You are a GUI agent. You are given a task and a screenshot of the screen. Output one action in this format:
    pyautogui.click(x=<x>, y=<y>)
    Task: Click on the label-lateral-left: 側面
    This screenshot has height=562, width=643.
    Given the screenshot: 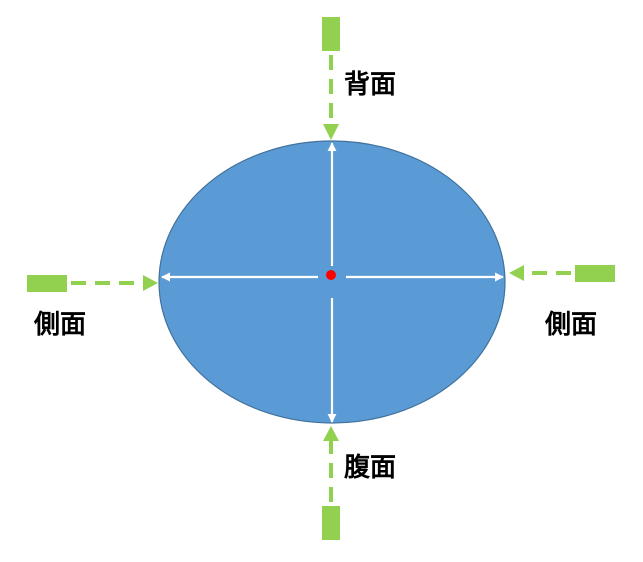 What is the action you would take?
    pyautogui.click(x=60, y=325)
    